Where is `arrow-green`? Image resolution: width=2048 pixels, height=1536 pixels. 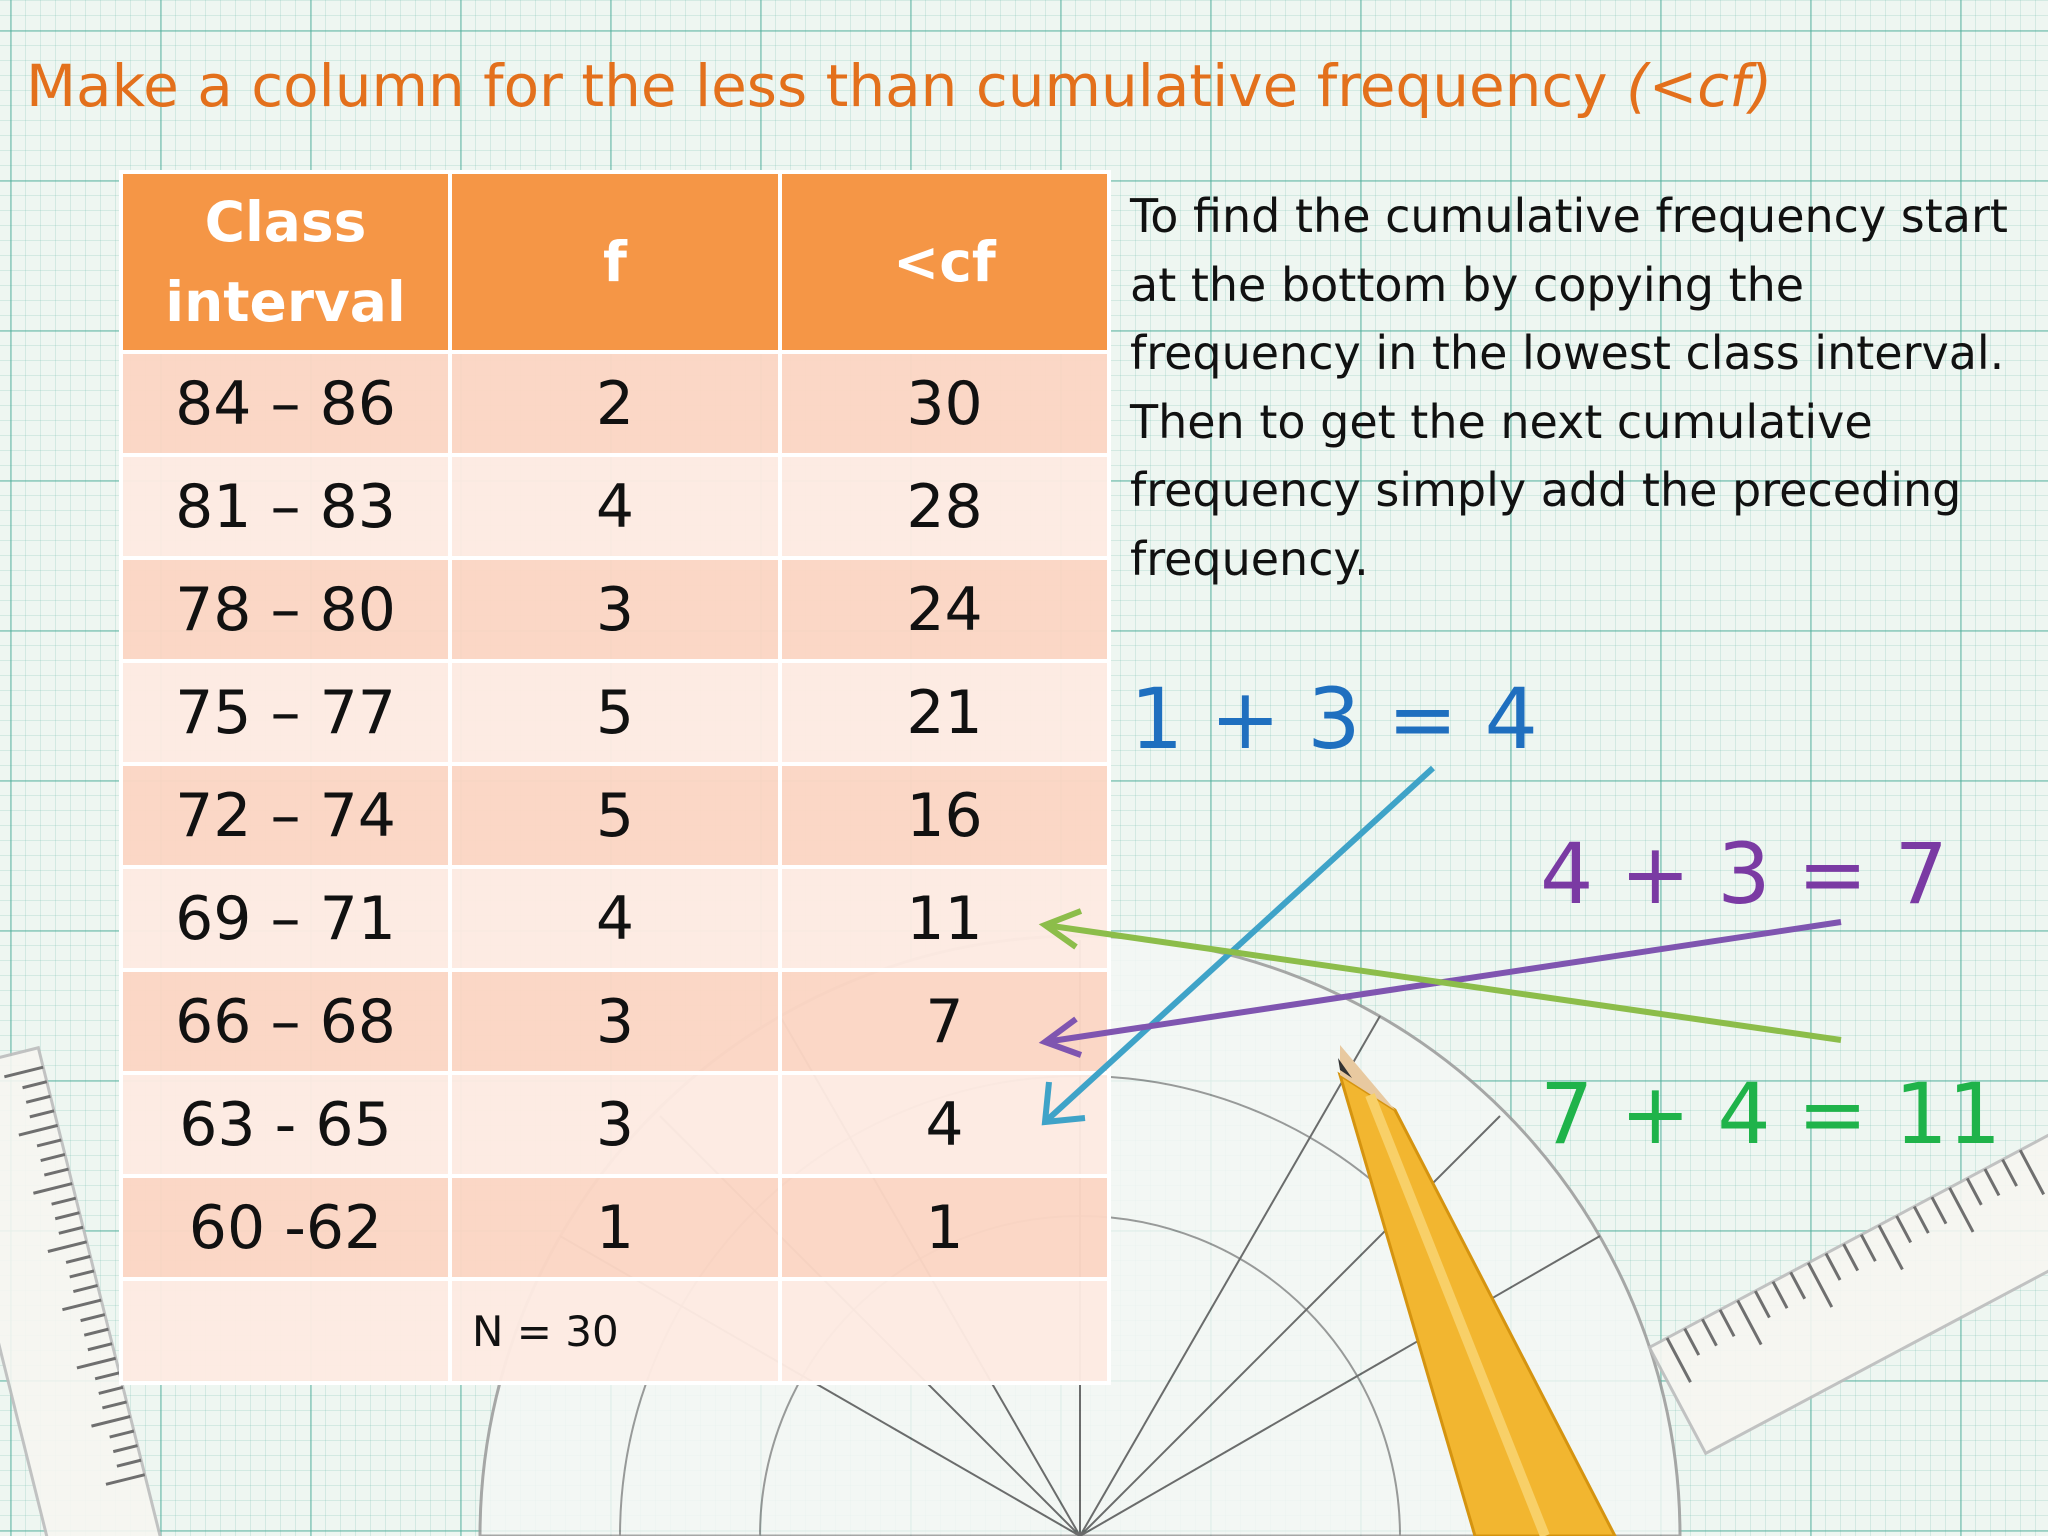
arrow-green is located at coordinates (1440, 975).